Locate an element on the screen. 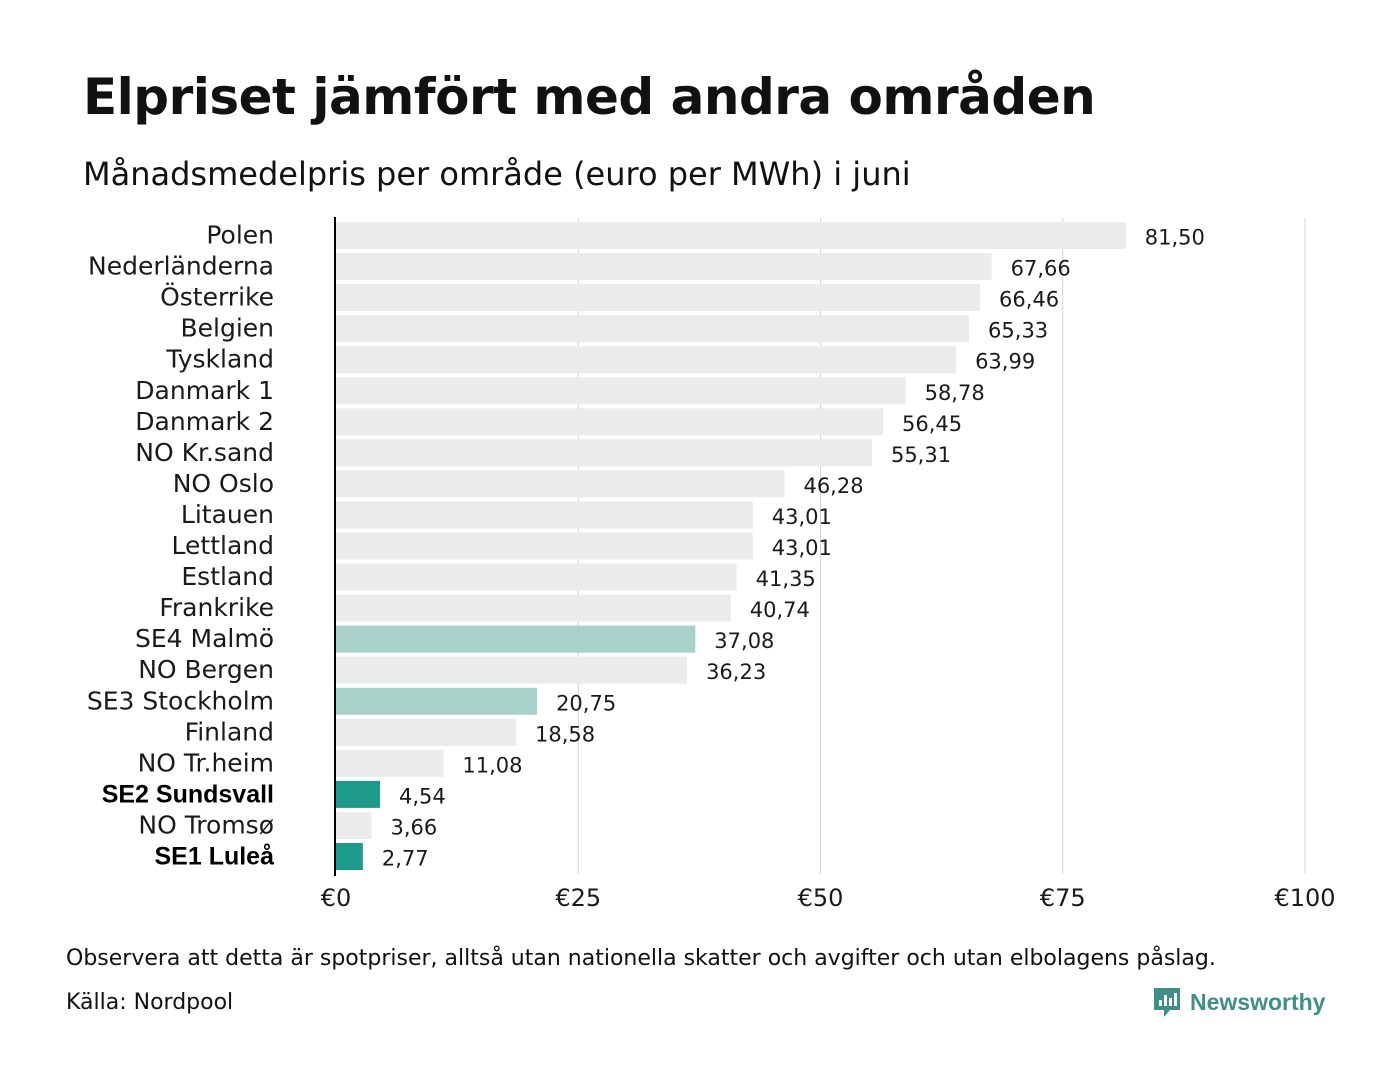 The width and height of the screenshot is (1400, 1080). value-label: 11,08 is located at coordinates (492, 765).